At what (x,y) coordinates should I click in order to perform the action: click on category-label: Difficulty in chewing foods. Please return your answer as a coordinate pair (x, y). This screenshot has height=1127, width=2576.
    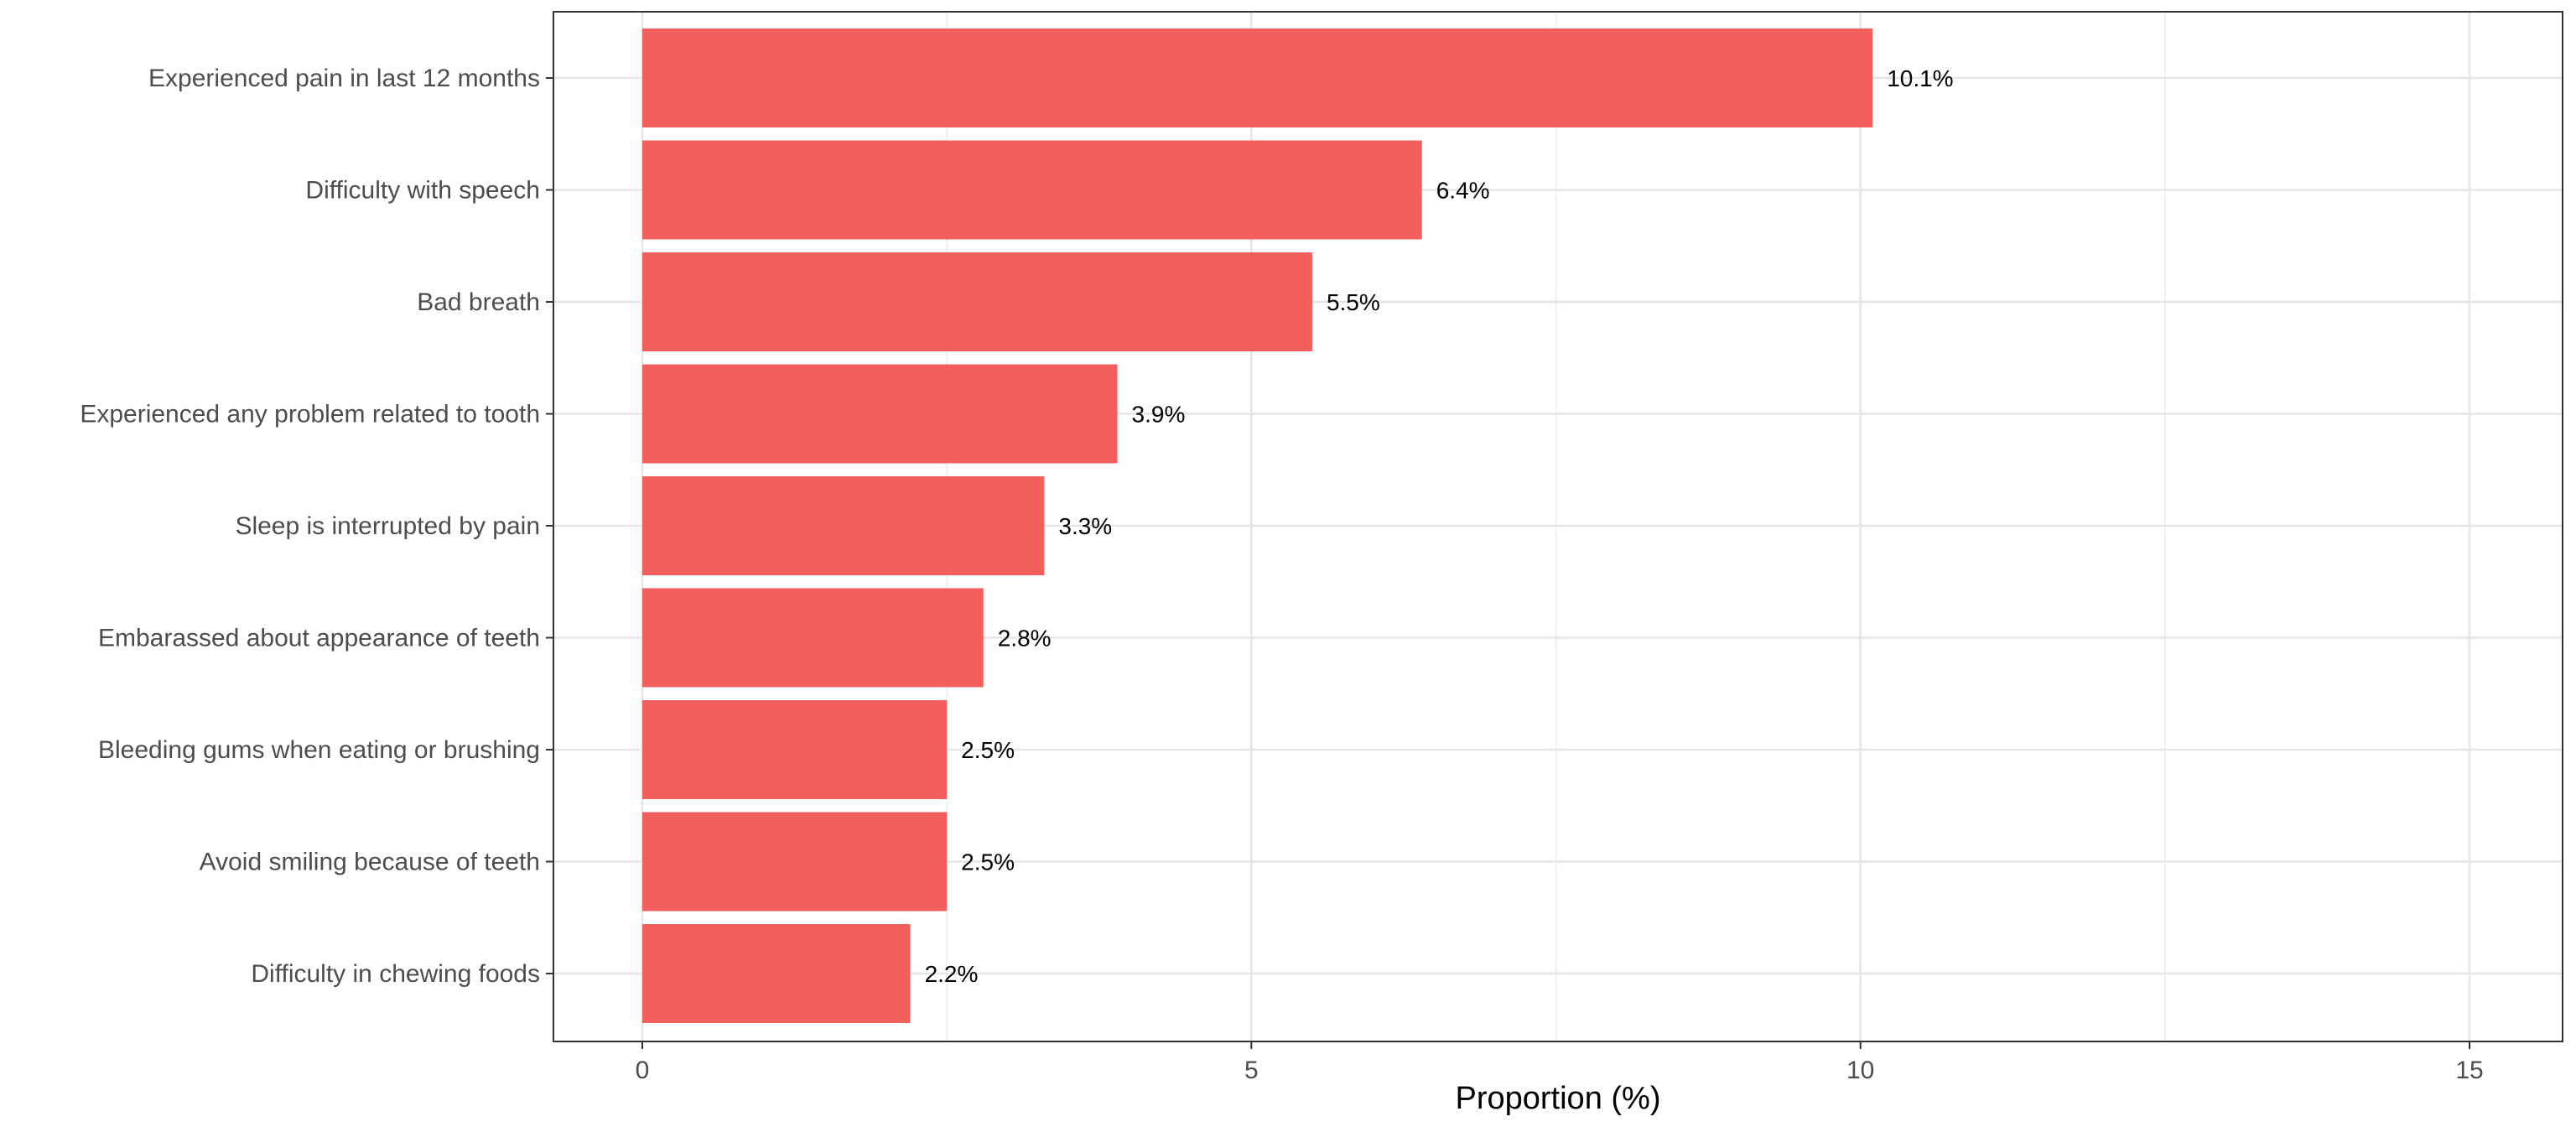
    Looking at the image, I should click on (395, 974).